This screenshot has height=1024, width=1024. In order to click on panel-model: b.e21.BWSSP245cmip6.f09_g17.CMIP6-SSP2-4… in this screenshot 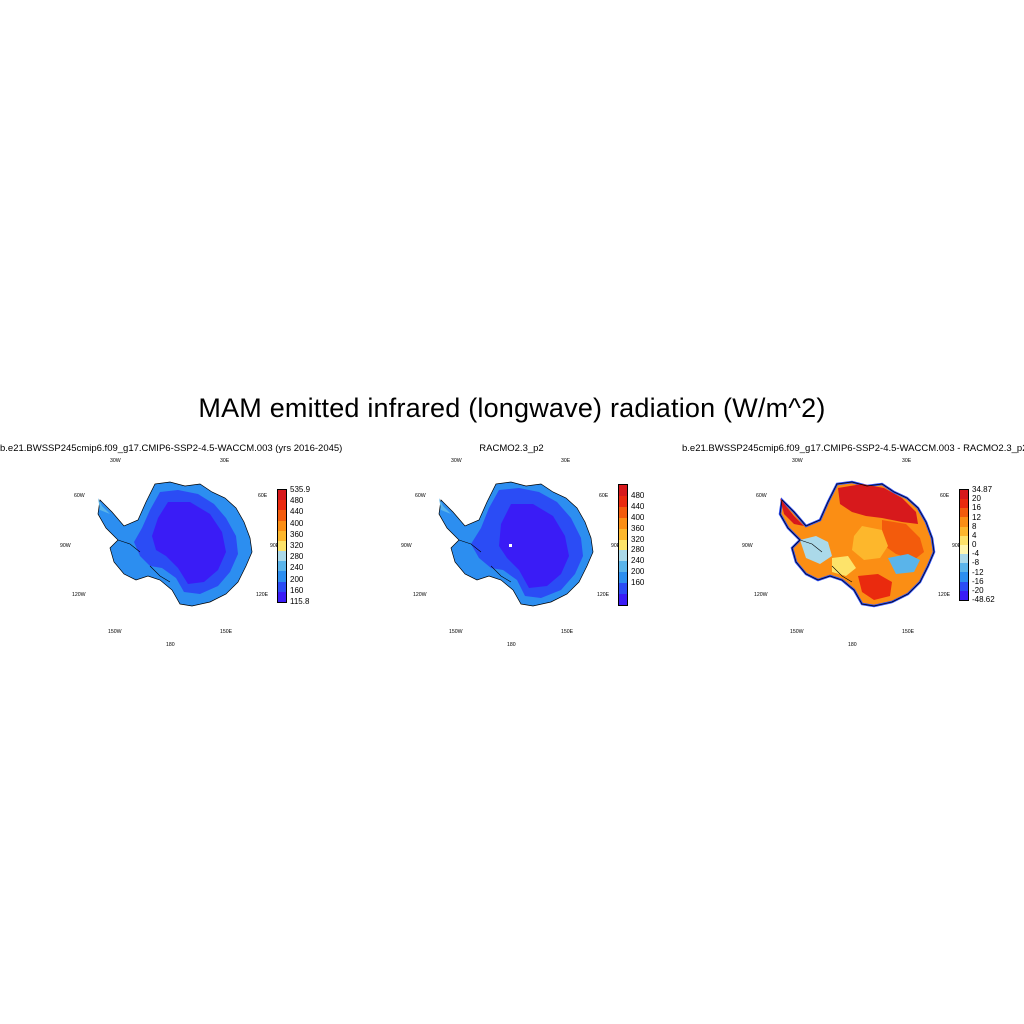, I will do `click(171, 547)`.